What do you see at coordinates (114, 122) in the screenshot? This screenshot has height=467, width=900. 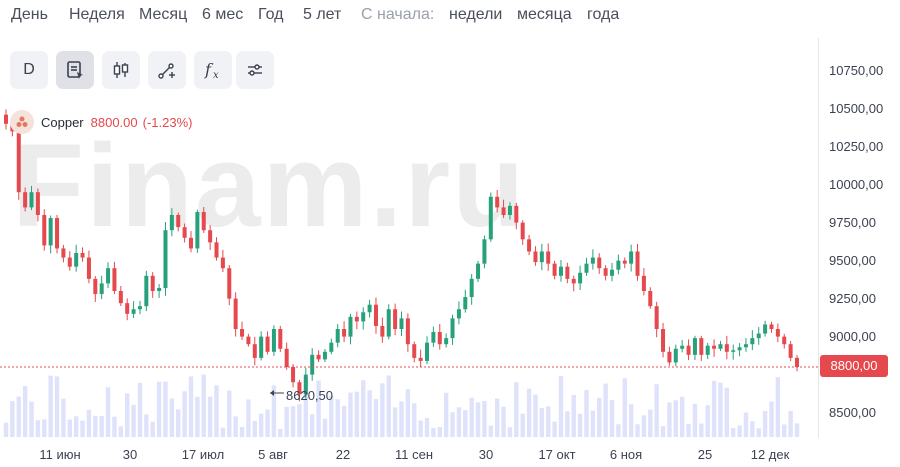 I see `legend-price: 8800.00` at bounding box center [114, 122].